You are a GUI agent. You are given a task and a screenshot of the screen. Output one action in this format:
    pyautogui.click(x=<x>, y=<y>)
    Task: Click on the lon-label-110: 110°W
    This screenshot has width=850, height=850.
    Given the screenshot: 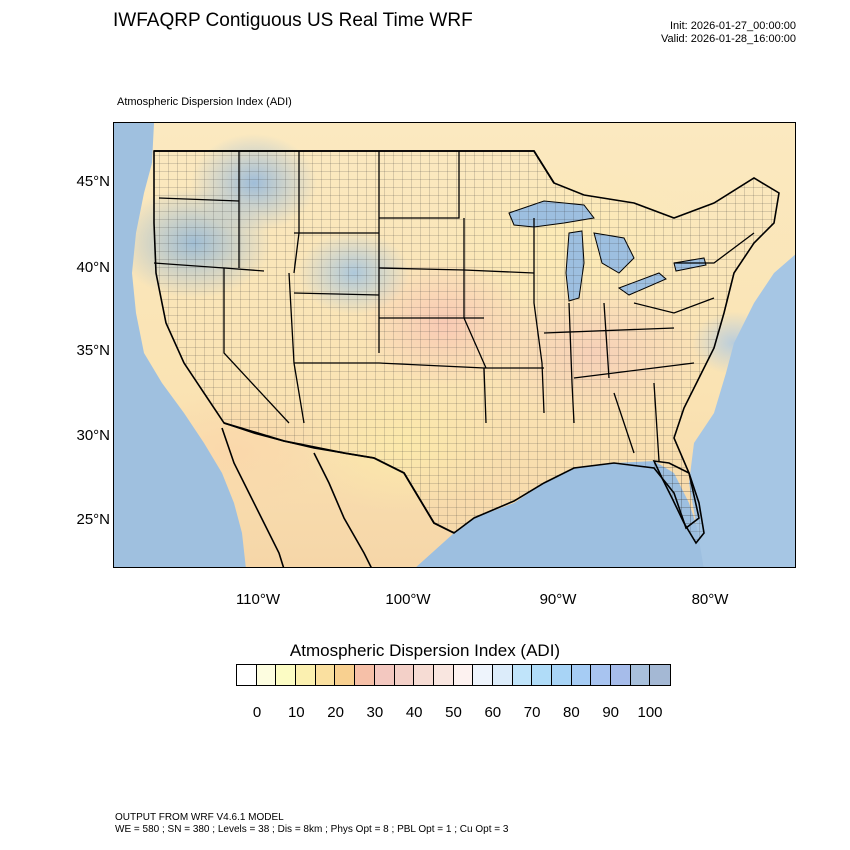 What is the action you would take?
    pyautogui.click(x=258, y=599)
    